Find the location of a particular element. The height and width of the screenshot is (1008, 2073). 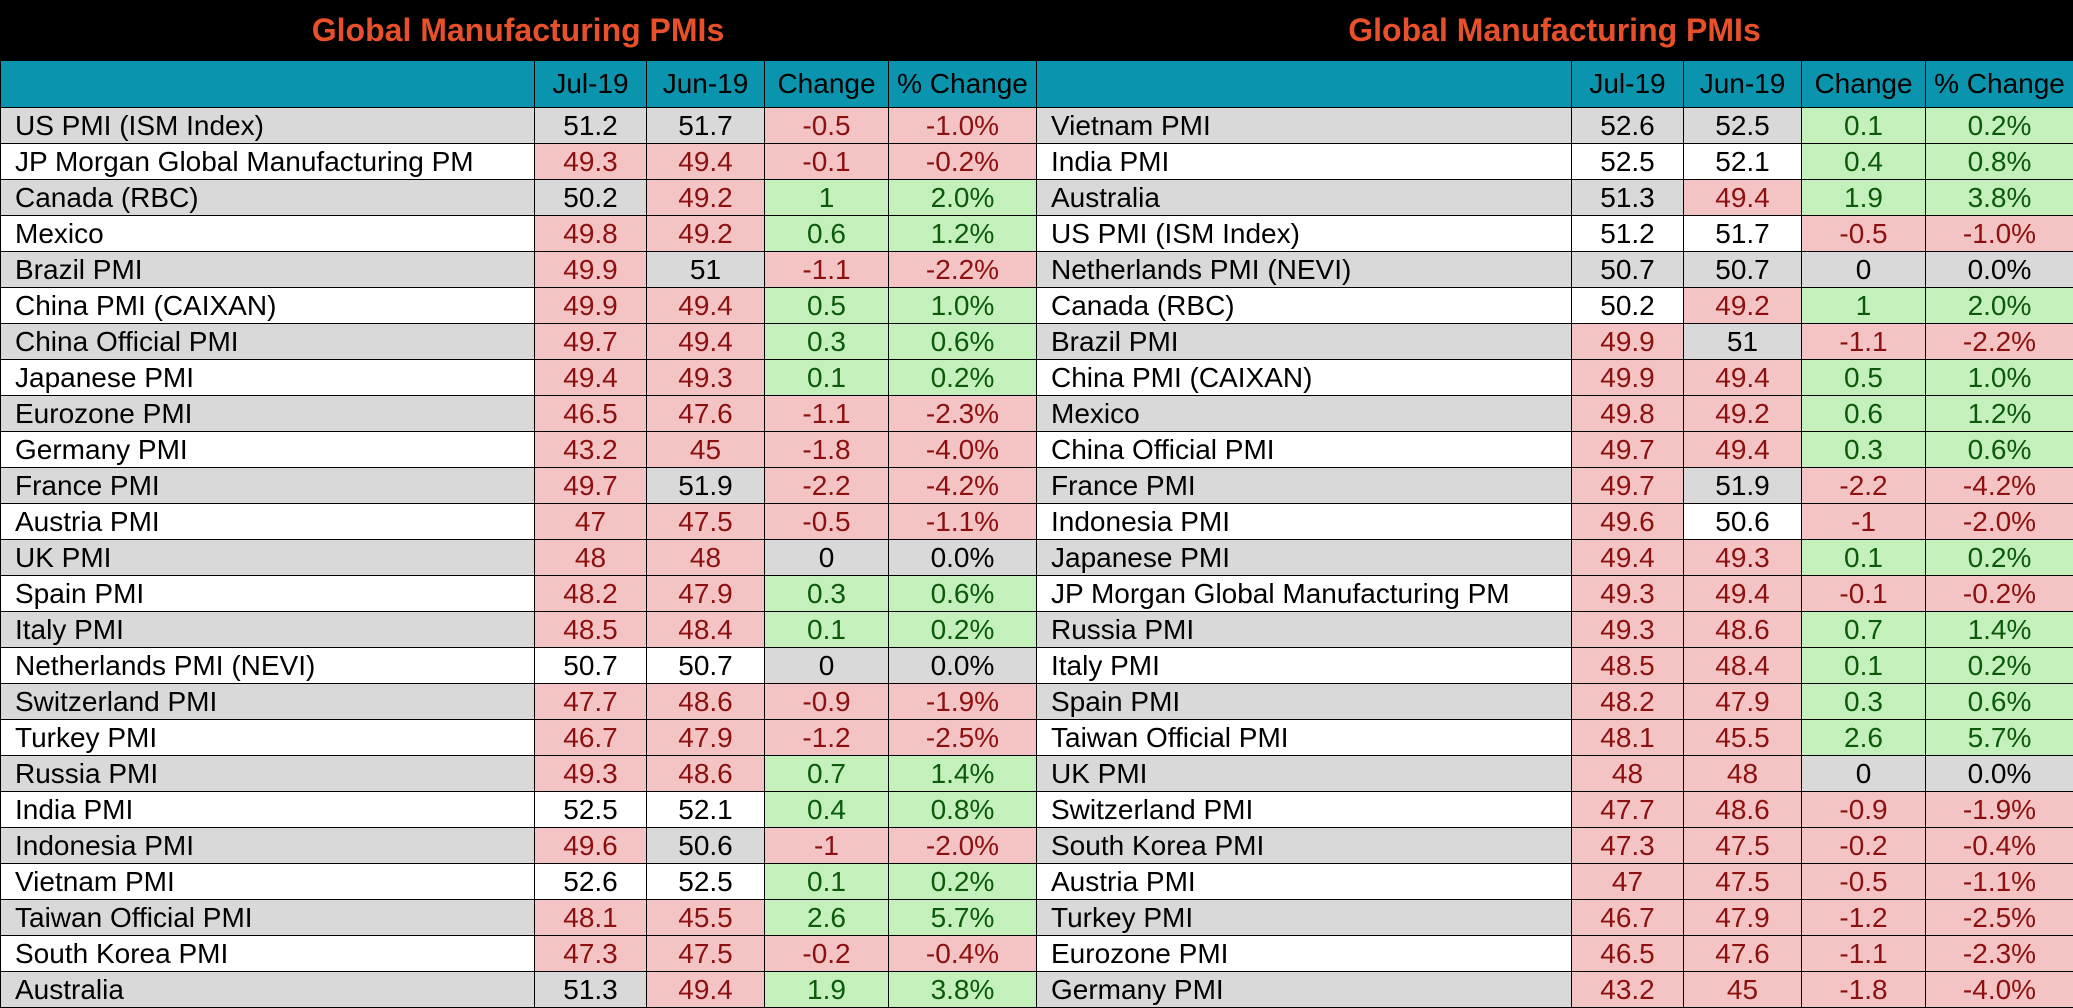

cell-jul-19: 49.8 is located at coordinates (1627, 413).